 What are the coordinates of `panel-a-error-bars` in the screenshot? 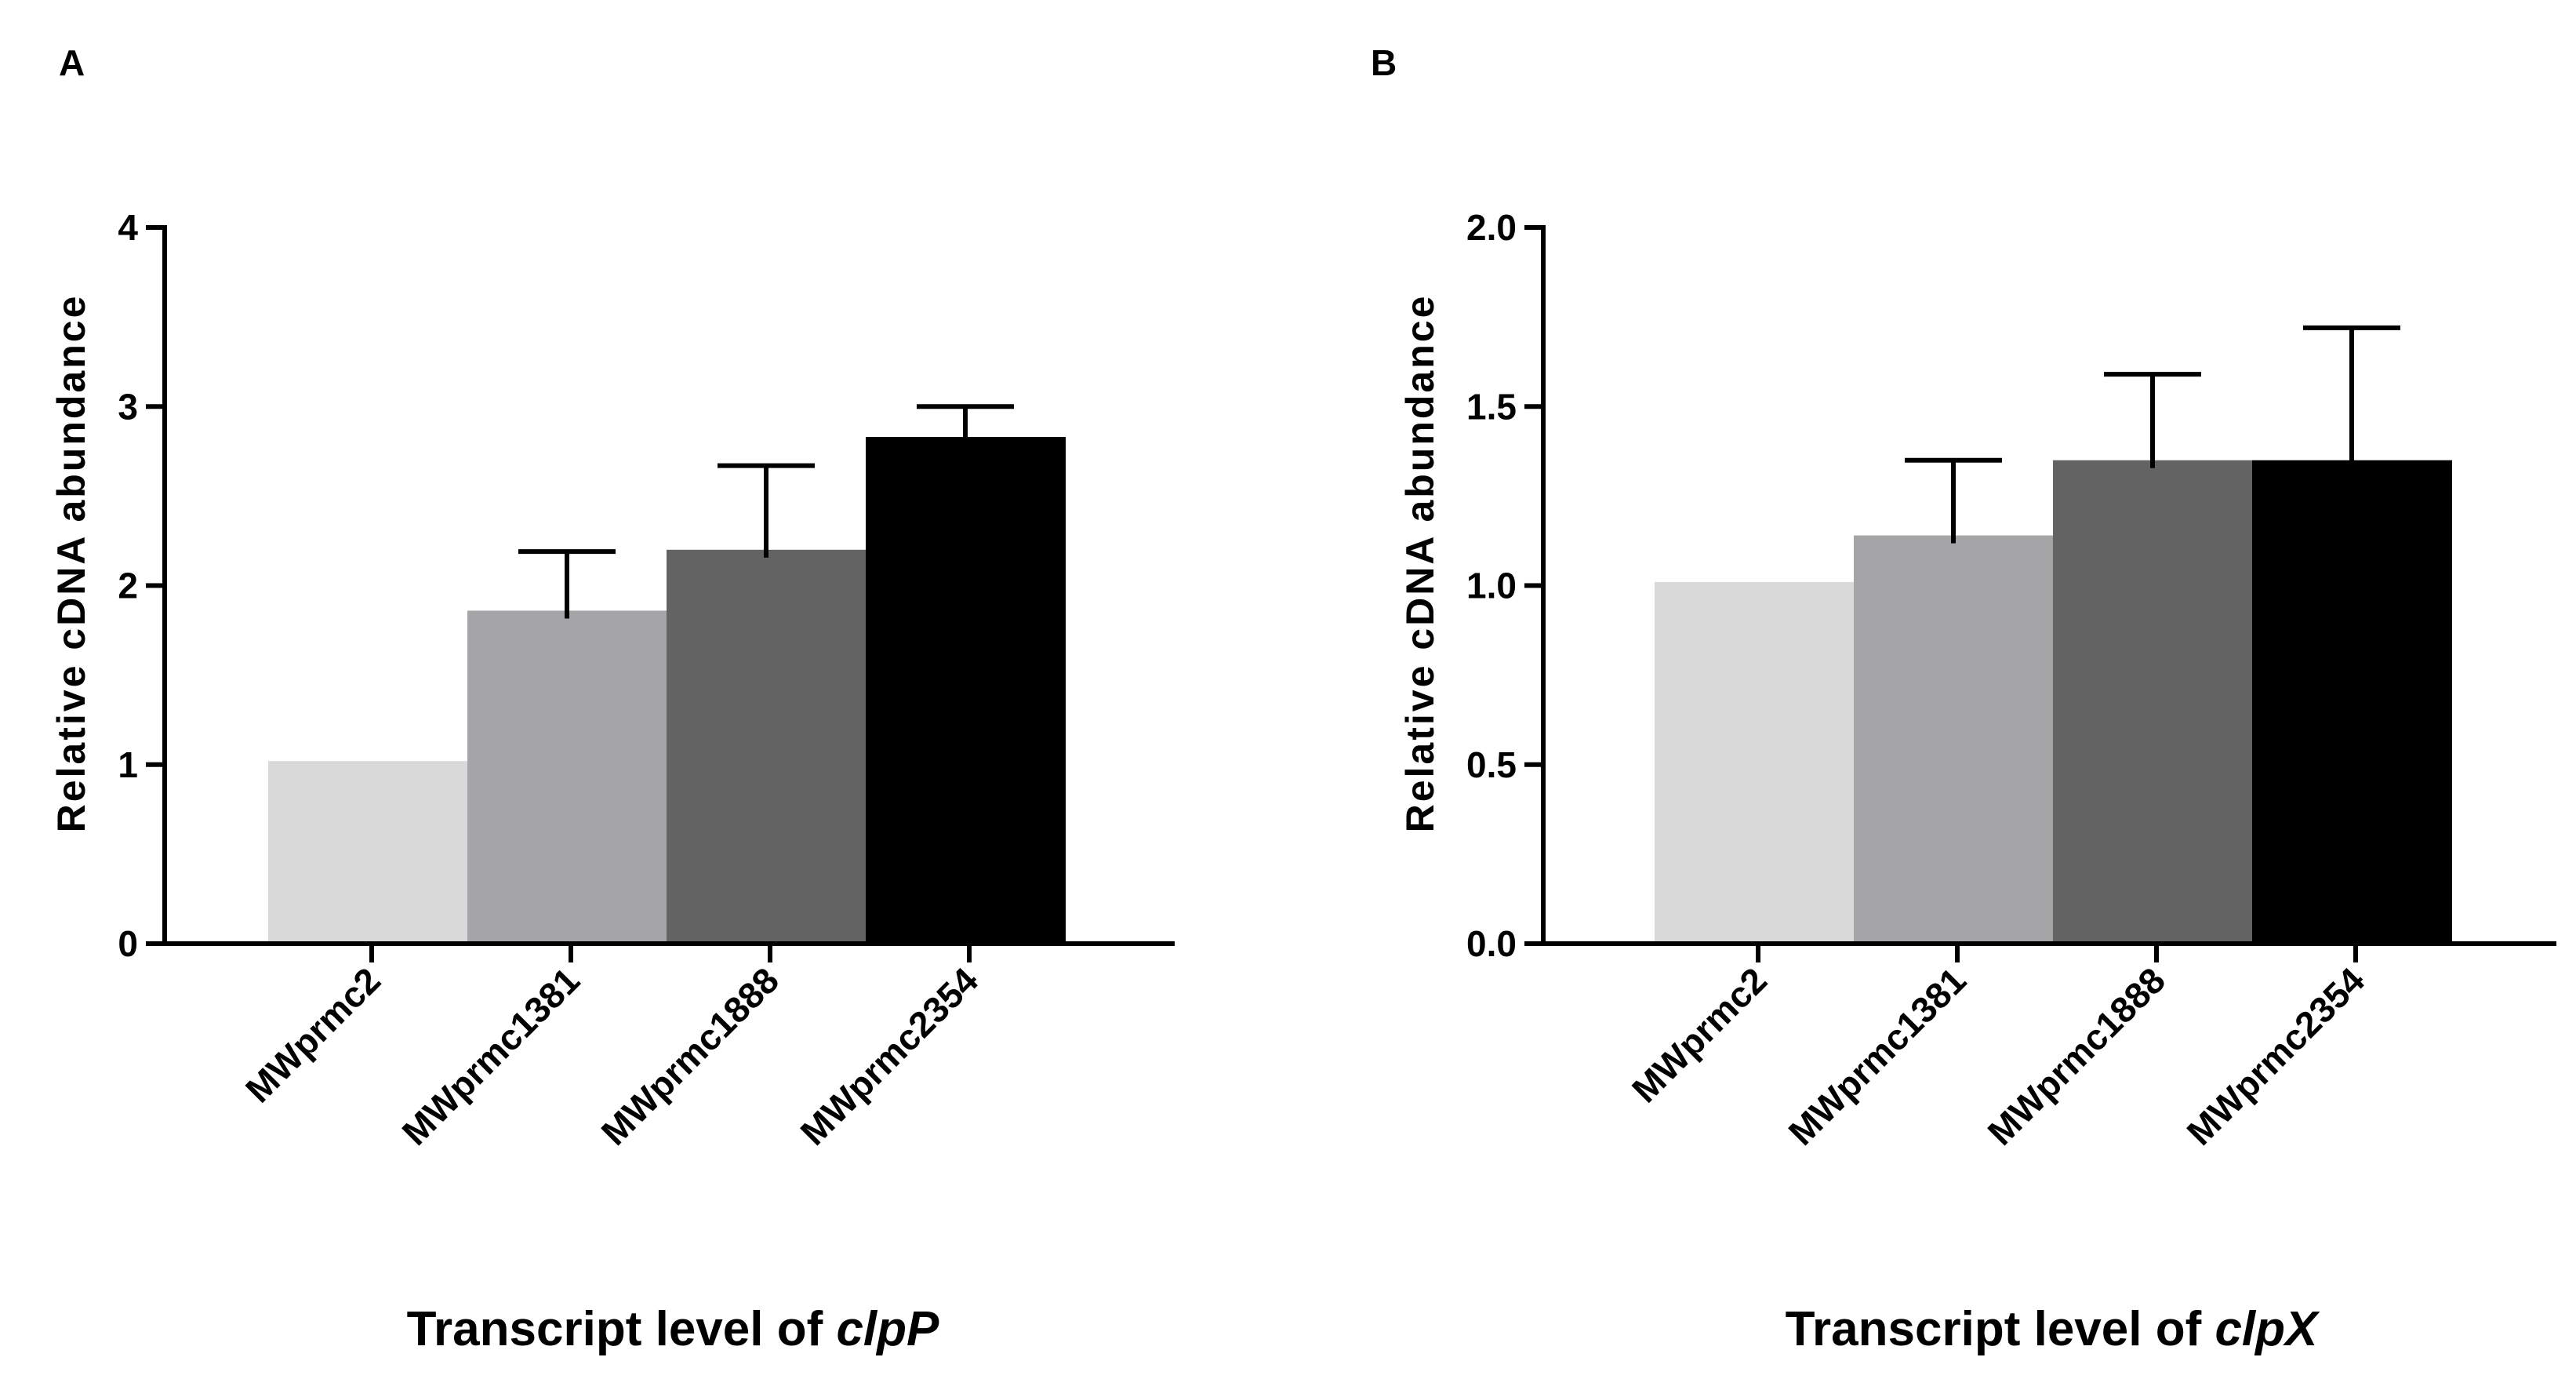 It's located at (766, 512).